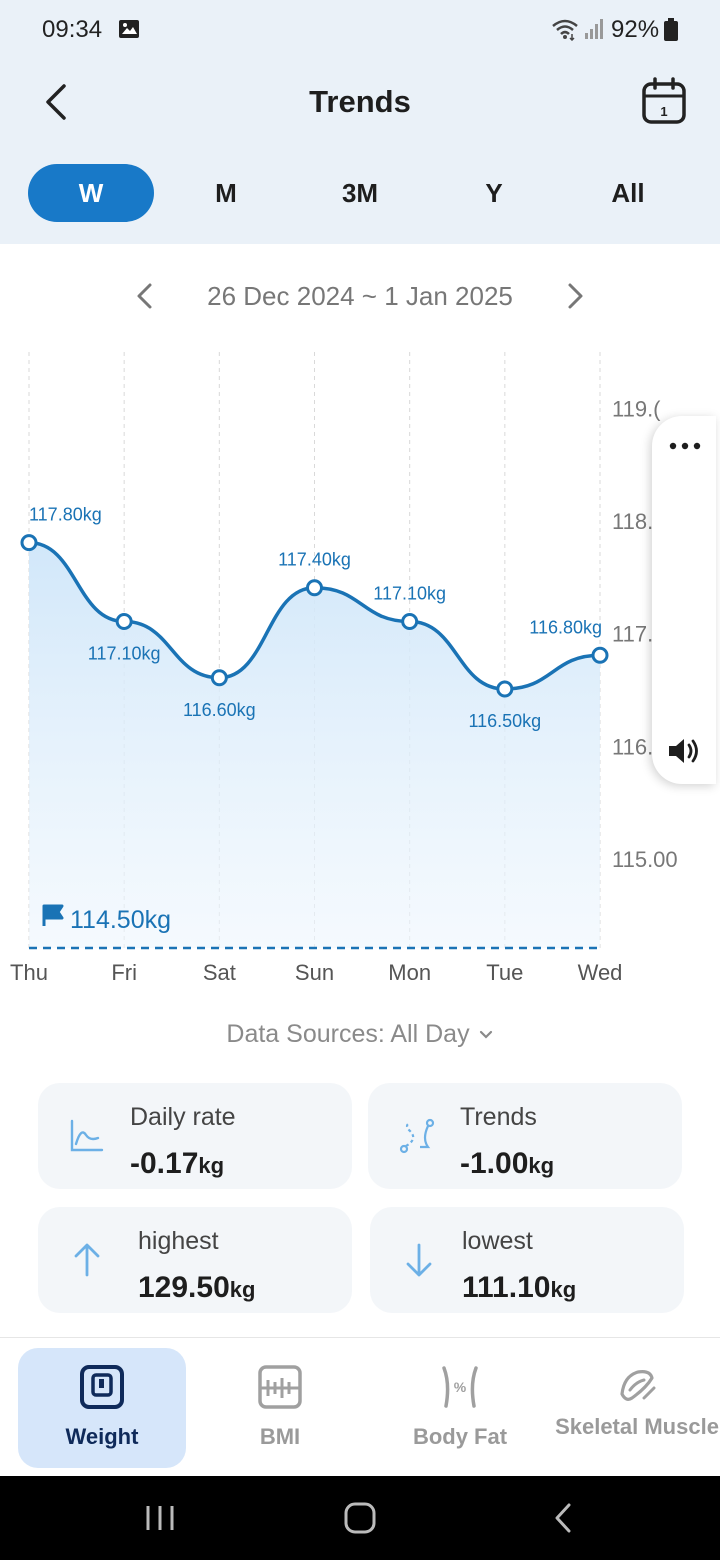 The height and width of the screenshot is (1560, 720). What do you see at coordinates (91, 193) in the screenshot?
I see `tab-week: W` at bounding box center [91, 193].